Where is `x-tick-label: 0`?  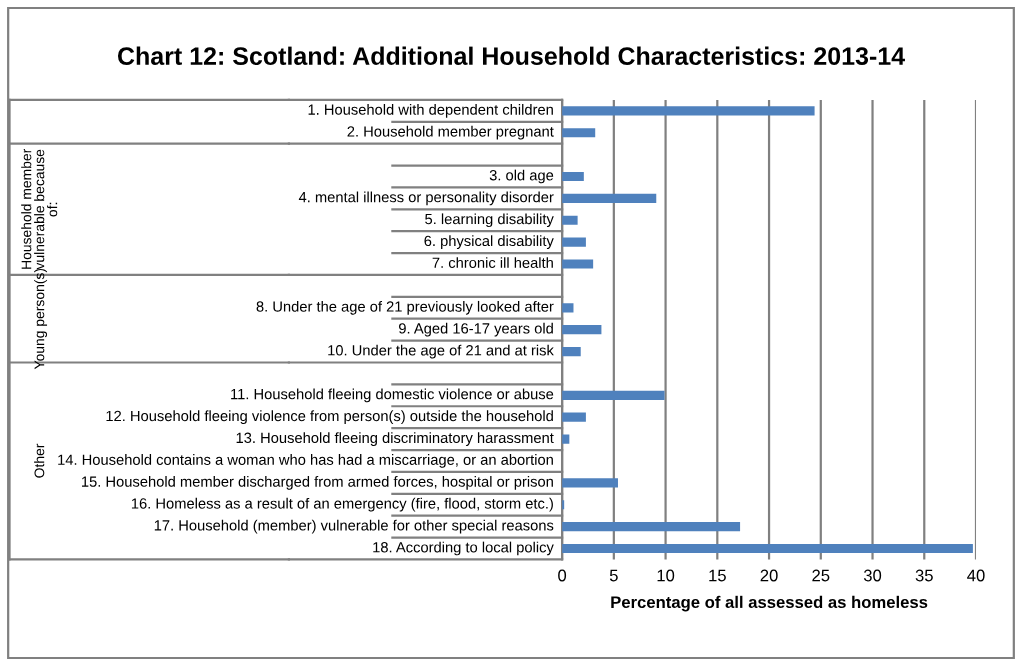 x-tick-label: 0 is located at coordinates (562, 575).